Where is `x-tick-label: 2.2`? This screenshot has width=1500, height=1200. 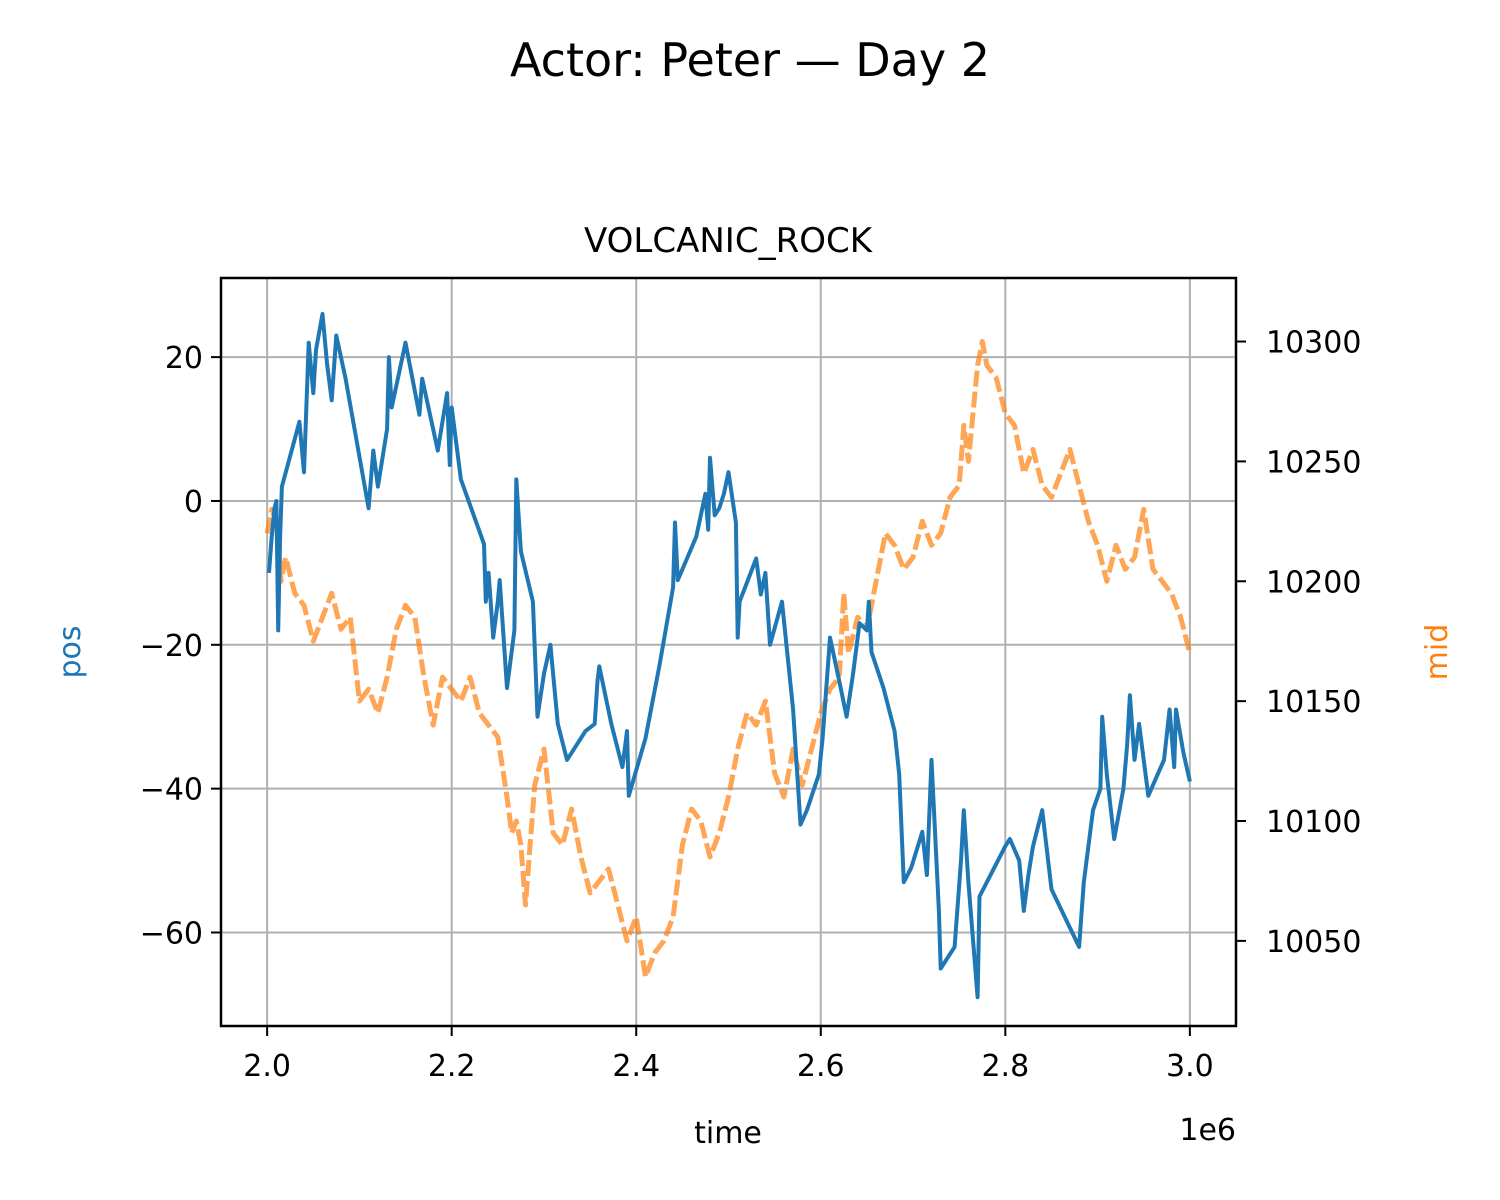 x-tick-label: 2.2 is located at coordinates (452, 1066).